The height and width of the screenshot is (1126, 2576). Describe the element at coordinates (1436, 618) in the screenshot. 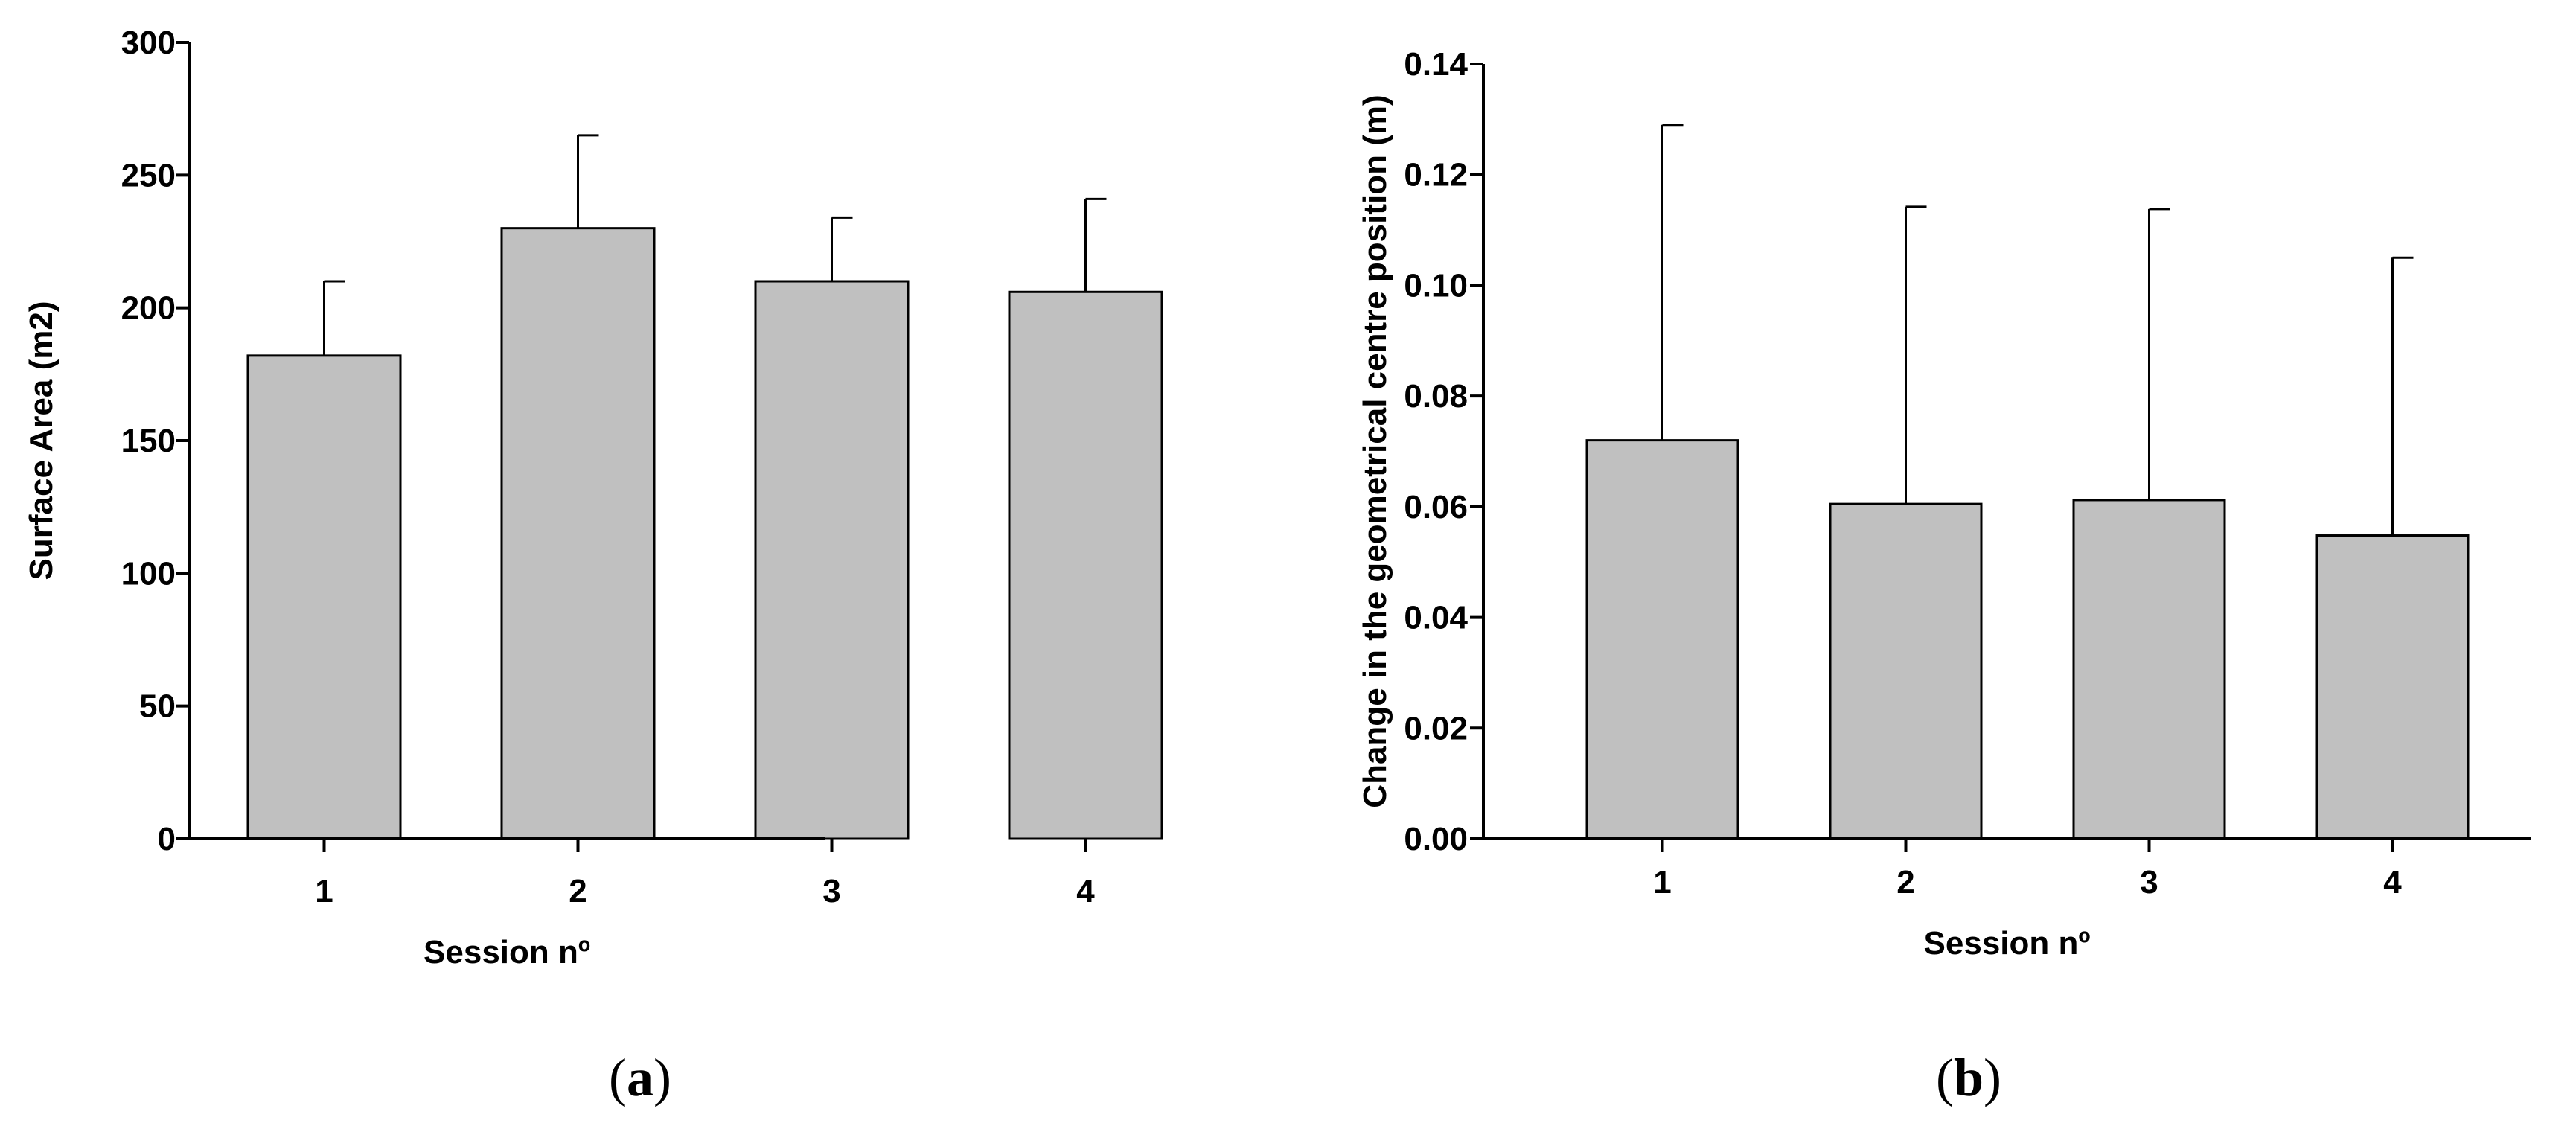

I see `y-tick-label: 0.04` at that location.